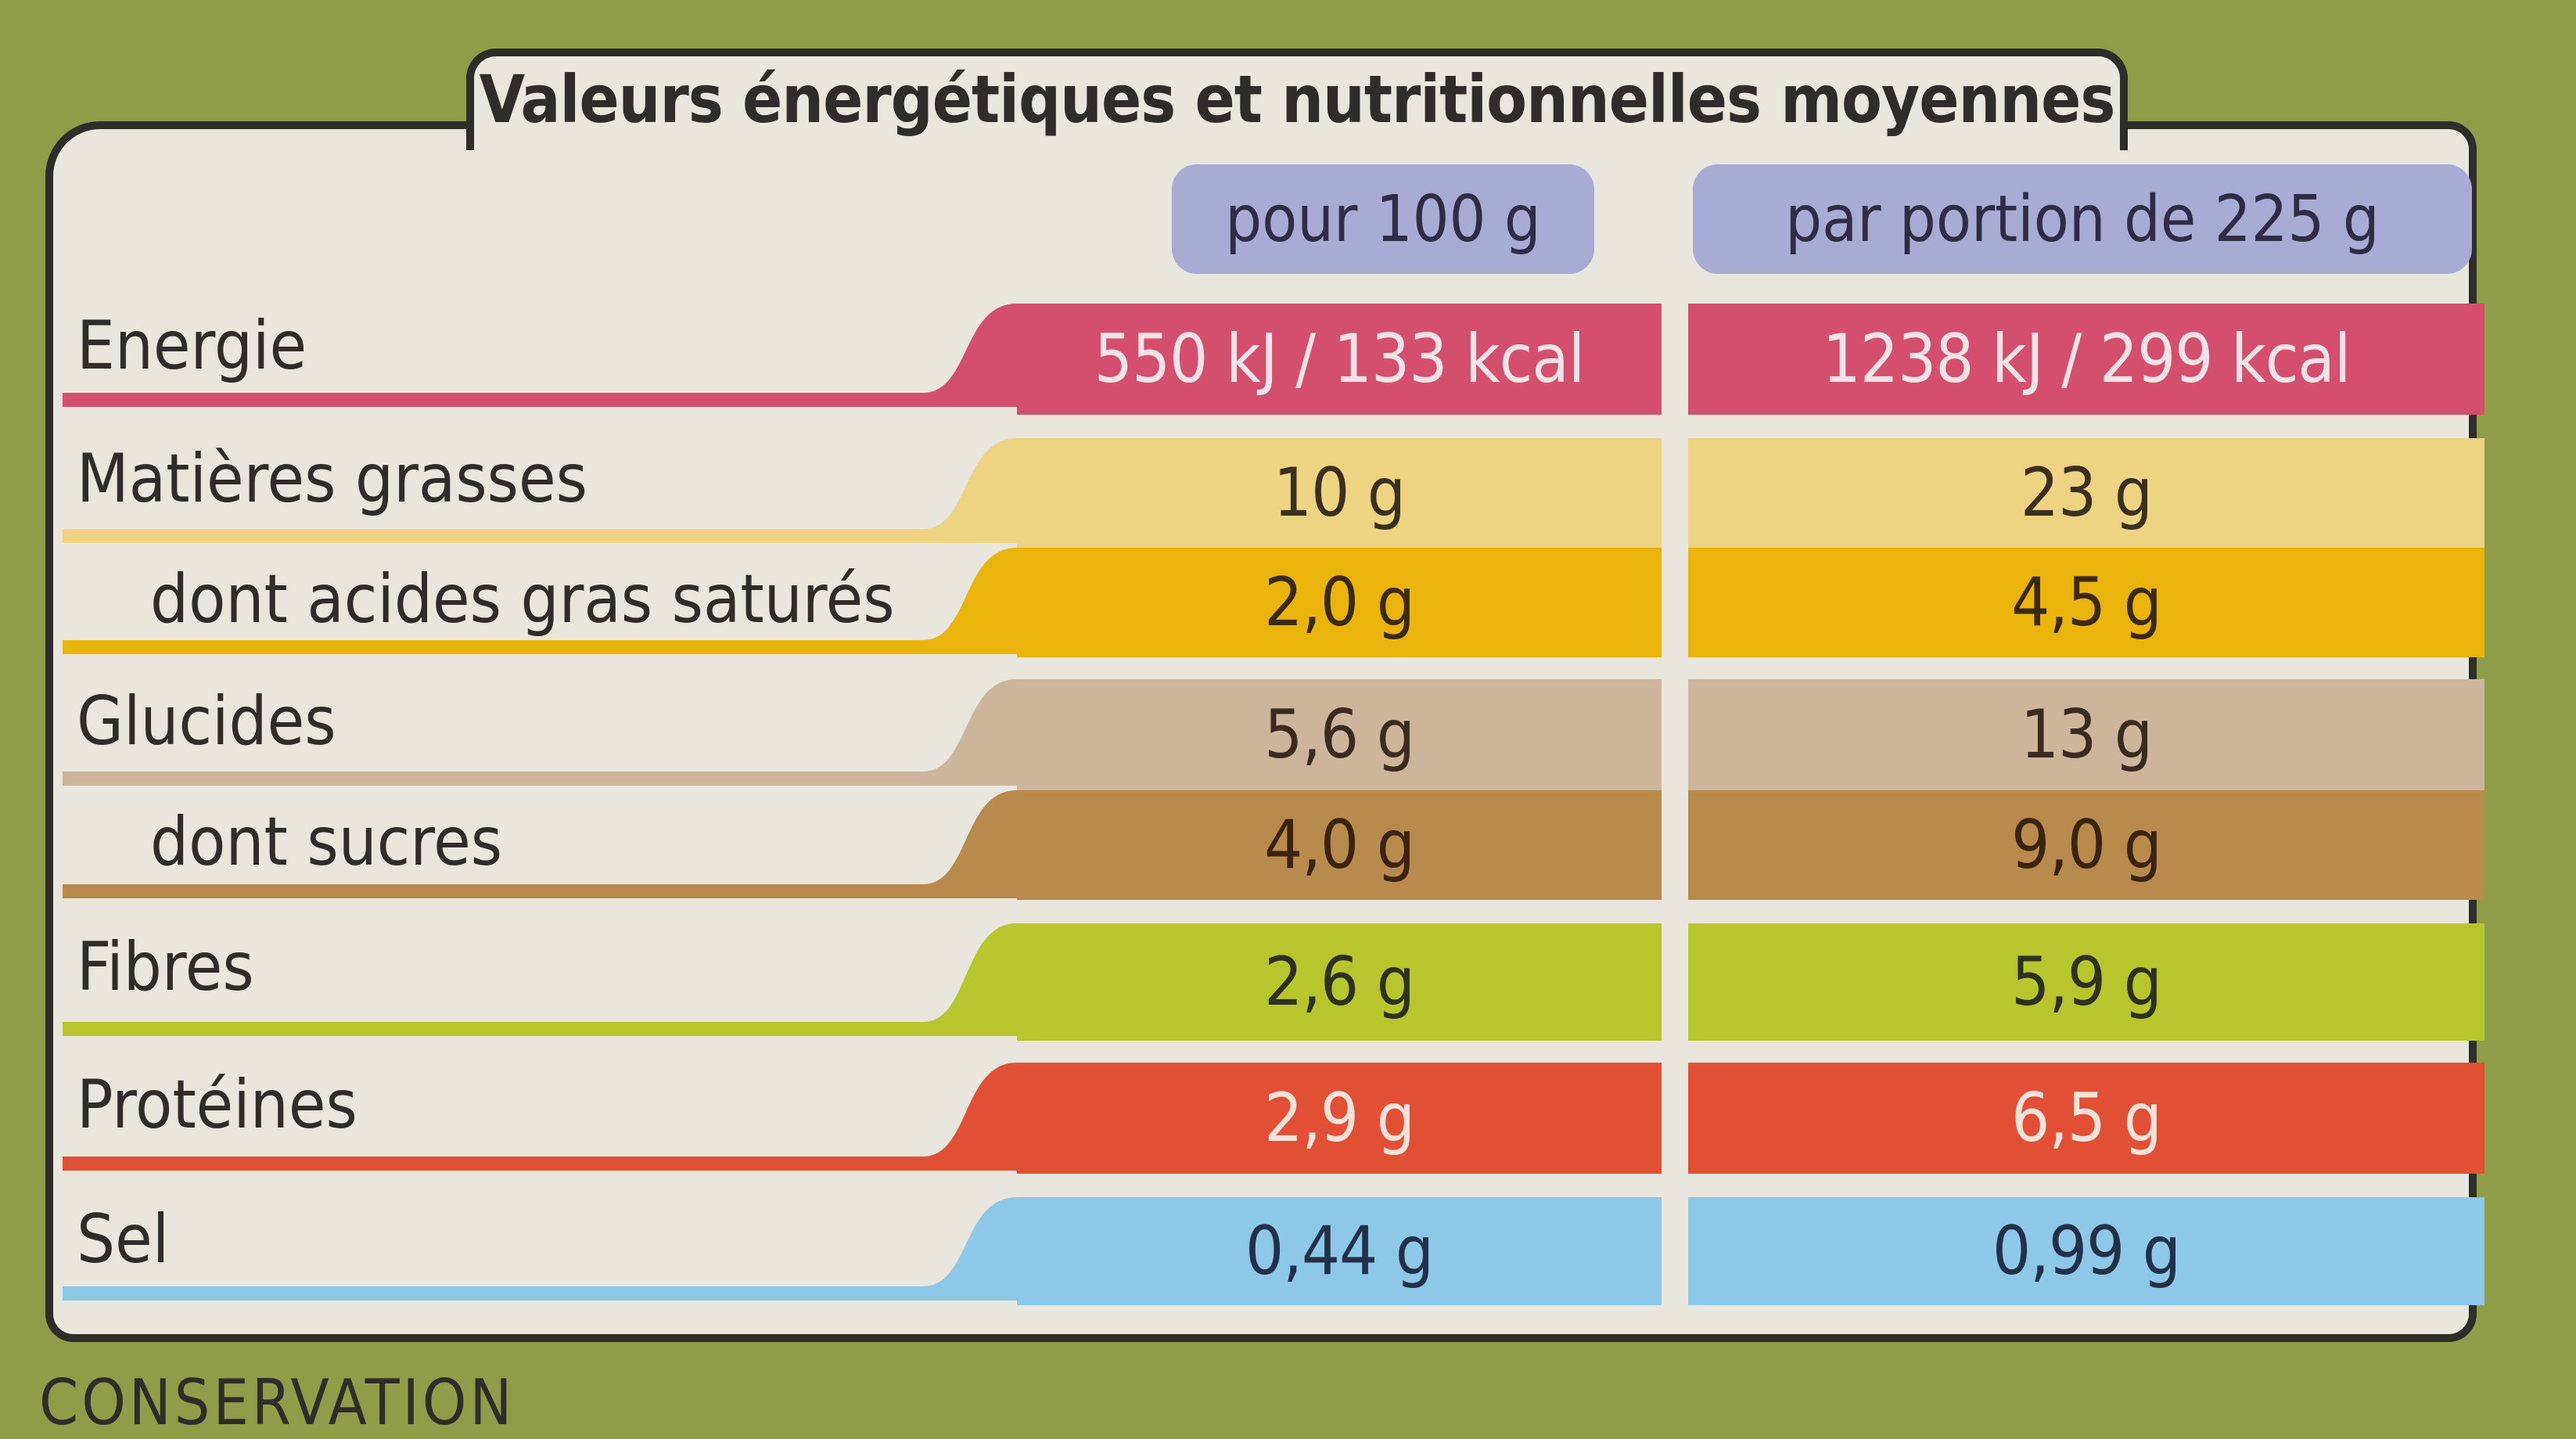  What do you see at coordinates (1340, 982) in the screenshot?
I see `value-per-100g: 2,6 g` at bounding box center [1340, 982].